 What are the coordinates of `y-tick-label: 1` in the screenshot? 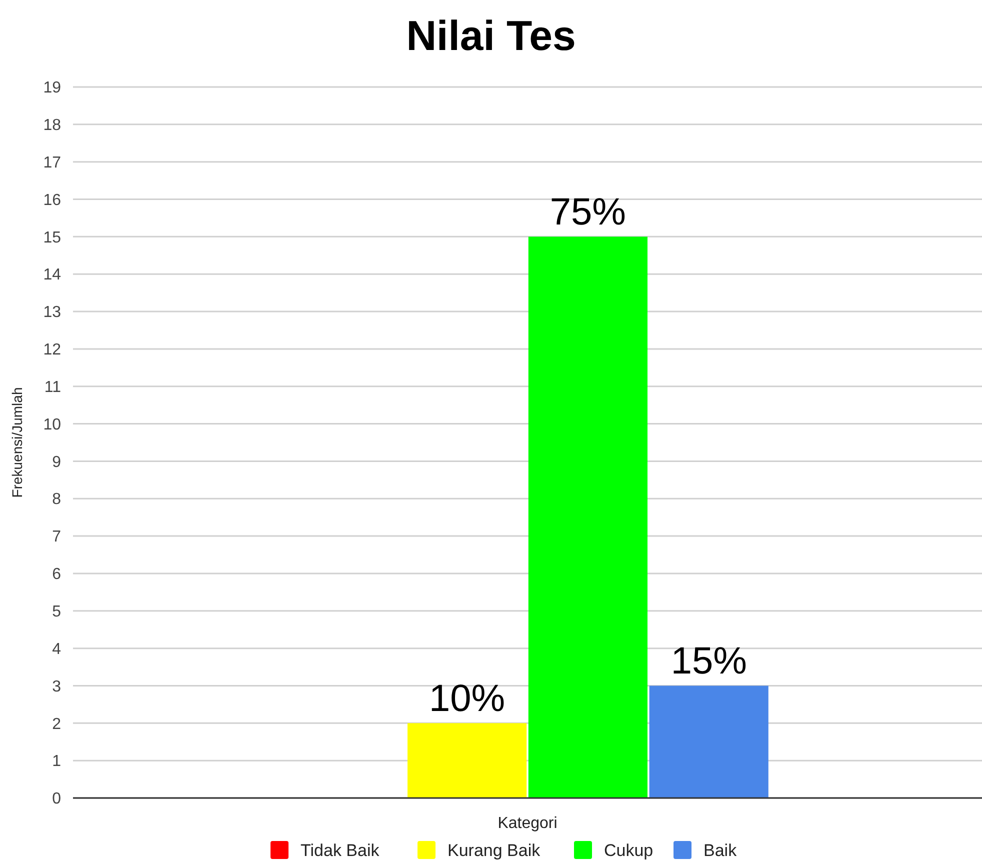 It's located at (57, 761).